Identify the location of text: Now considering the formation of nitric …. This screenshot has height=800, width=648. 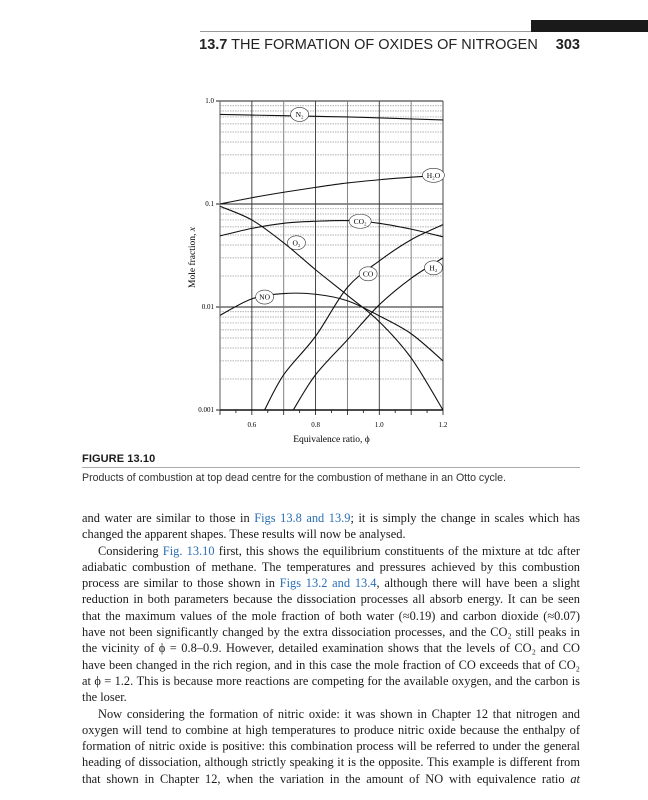
(331, 746).